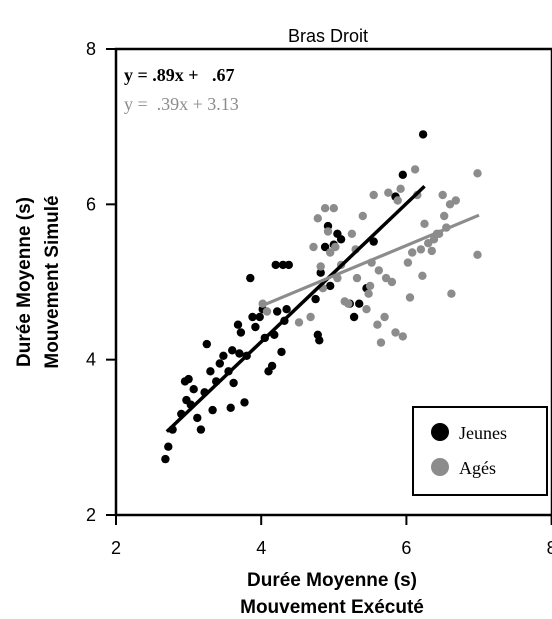 This screenshot has height=619, width=552. What do you see at coordinates (24, 282) in the screenshot?
I see `y-axis-label-line-1: Durée Moyenne (s)` at bounding box center [24, 282].